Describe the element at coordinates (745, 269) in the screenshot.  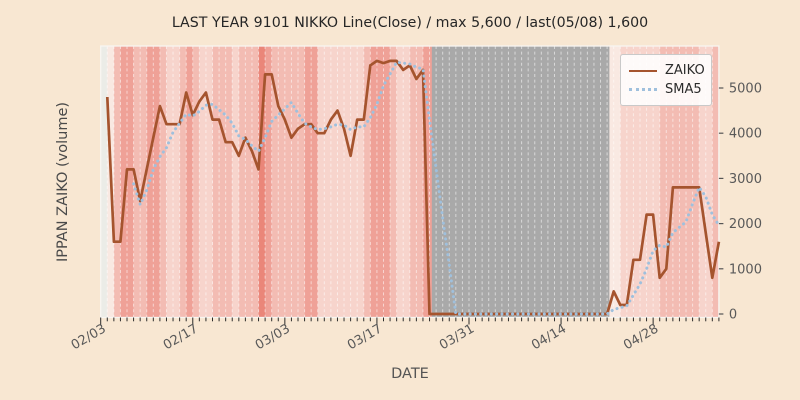
I see `y-tick-label: 1000` at that location.